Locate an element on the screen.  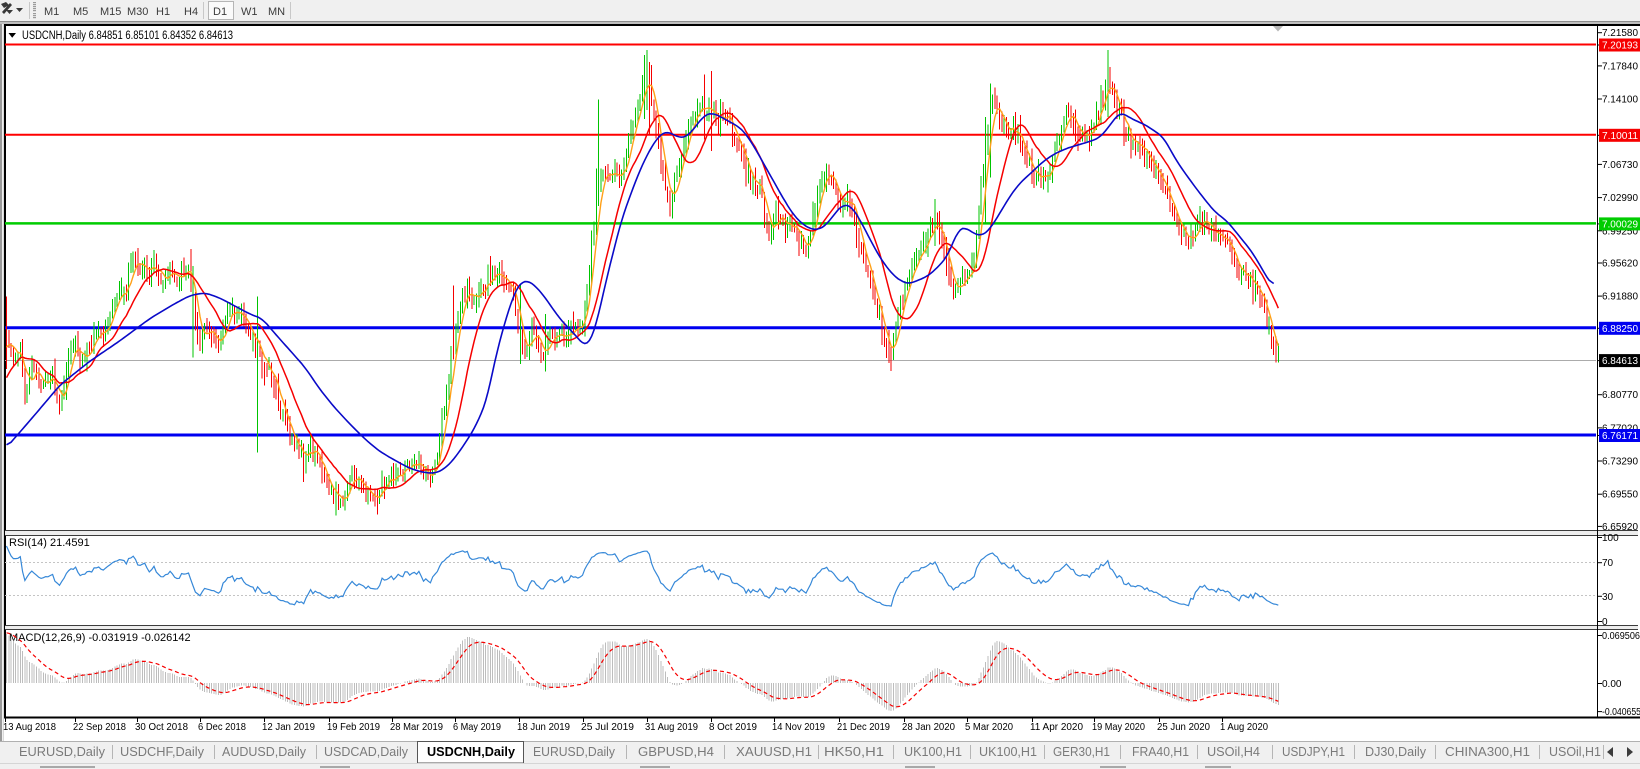
svg-text: FRA40,H1 is located at coordinates (1160, 752).